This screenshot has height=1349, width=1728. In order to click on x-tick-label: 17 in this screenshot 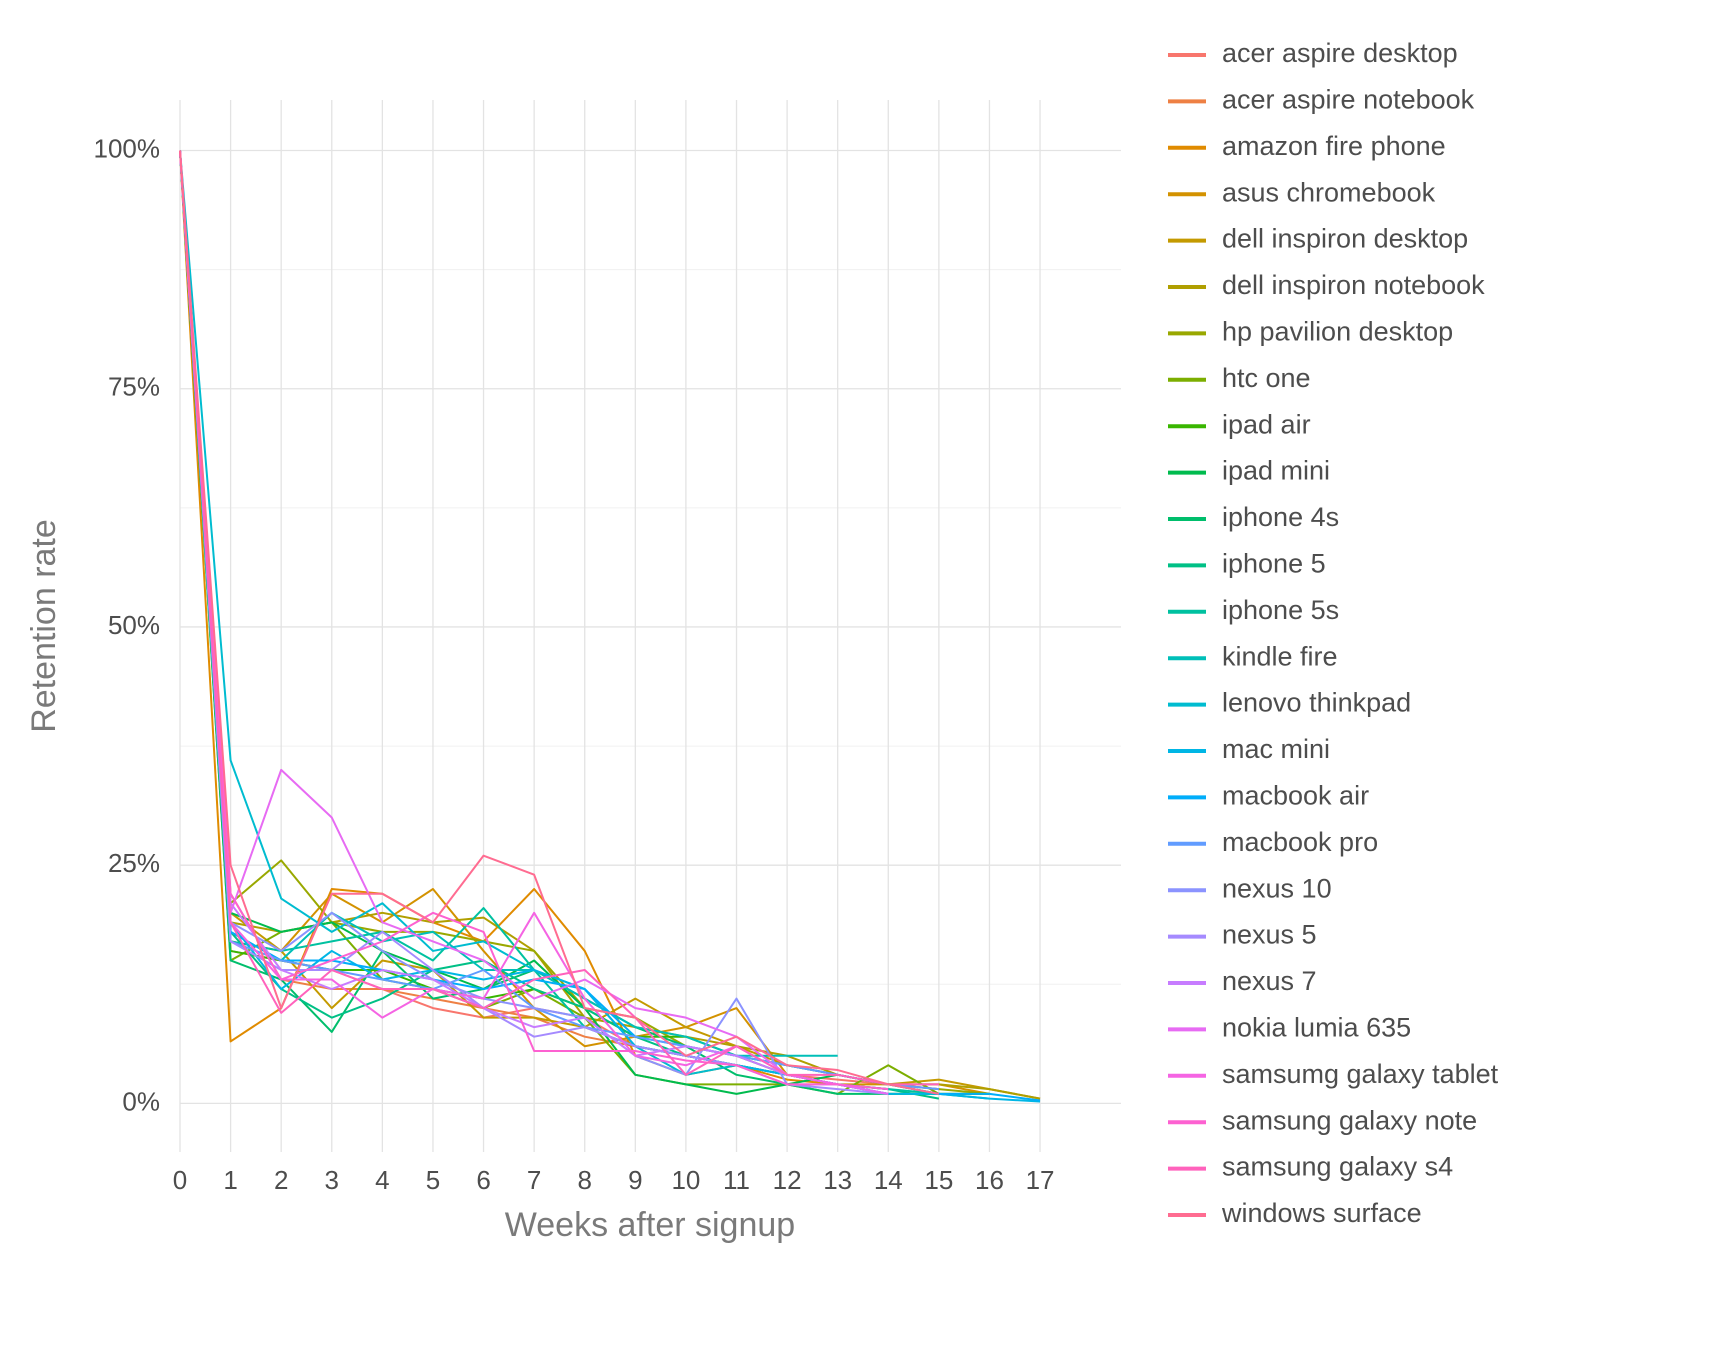, I will do `click(1040, 1180)`.